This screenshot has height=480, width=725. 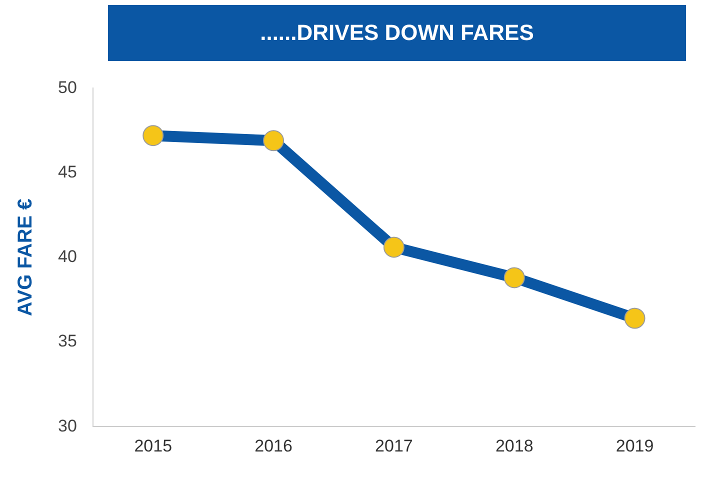 I want to click on x-tick-label: 2016, so click(x=273, y=446).